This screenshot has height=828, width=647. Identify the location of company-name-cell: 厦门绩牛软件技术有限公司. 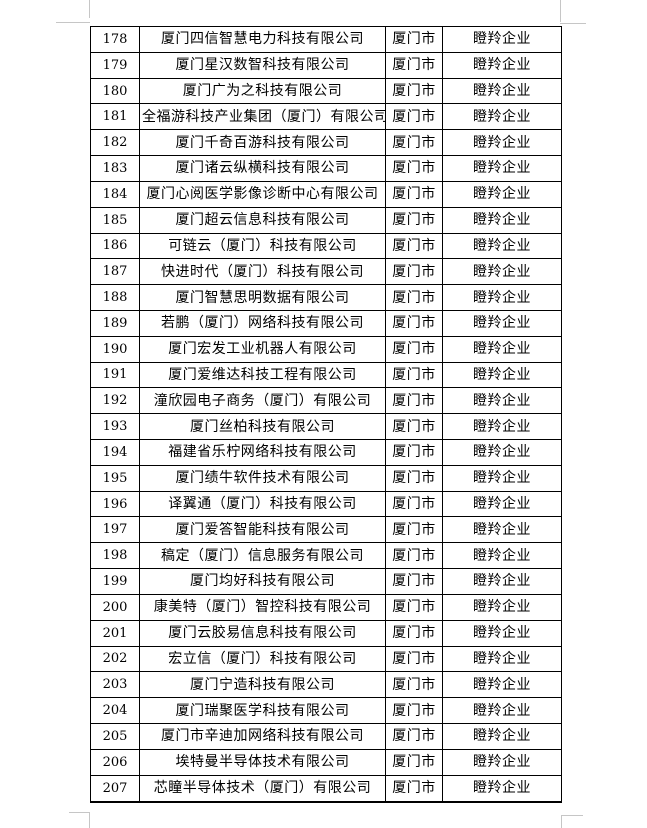
(262, 478).